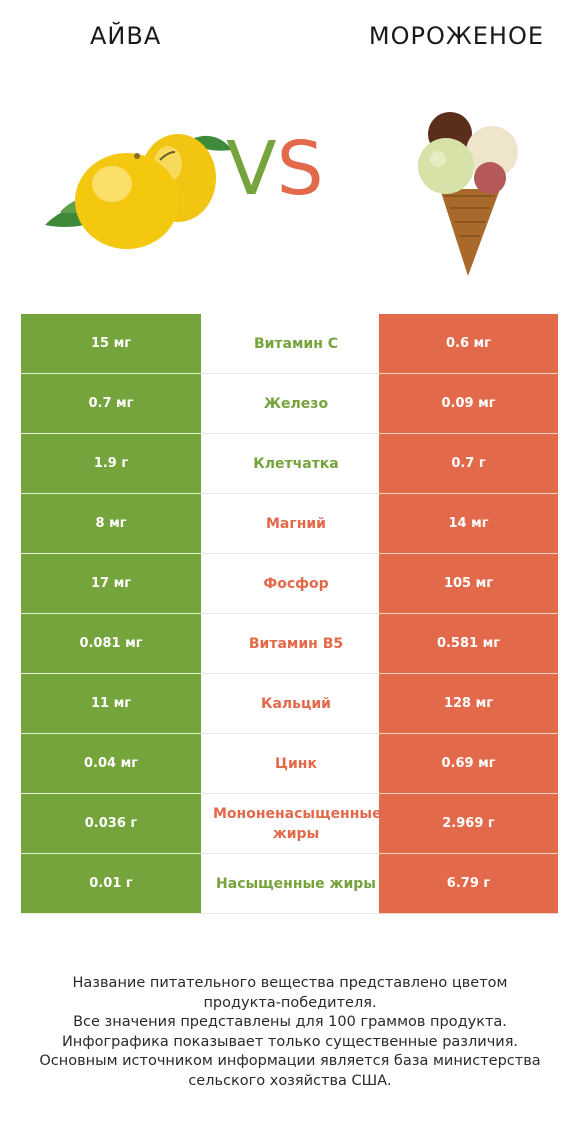 The height and width of the screenshot is (1144, 580). I want to click on nutrient-label: Клетчатка, so click(296, 463).